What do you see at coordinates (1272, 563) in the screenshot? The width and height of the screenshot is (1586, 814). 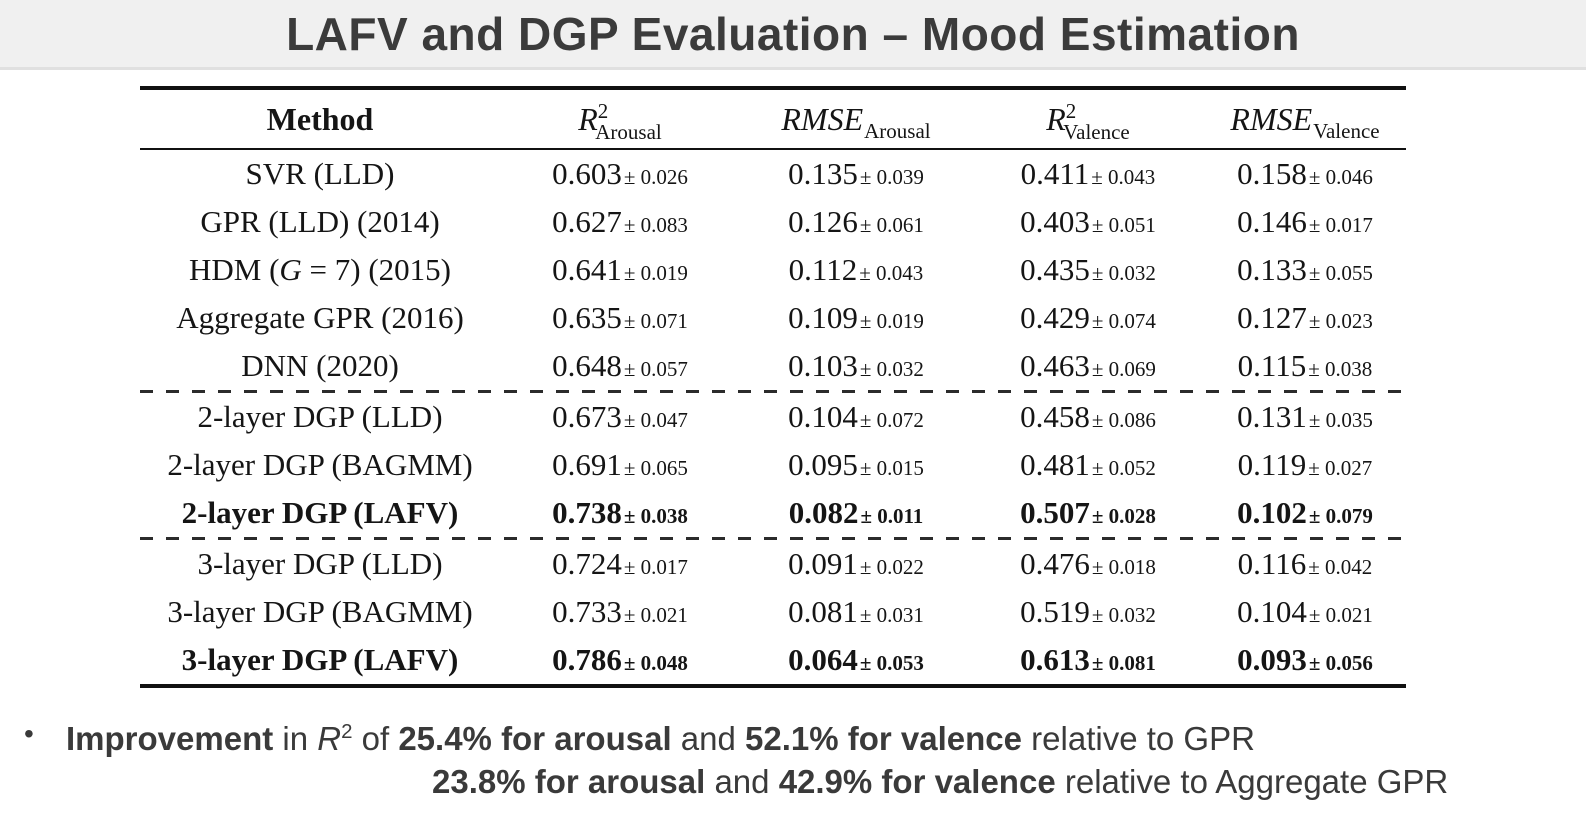 I see `value: 0.116` at bounding box center [1272, 563].